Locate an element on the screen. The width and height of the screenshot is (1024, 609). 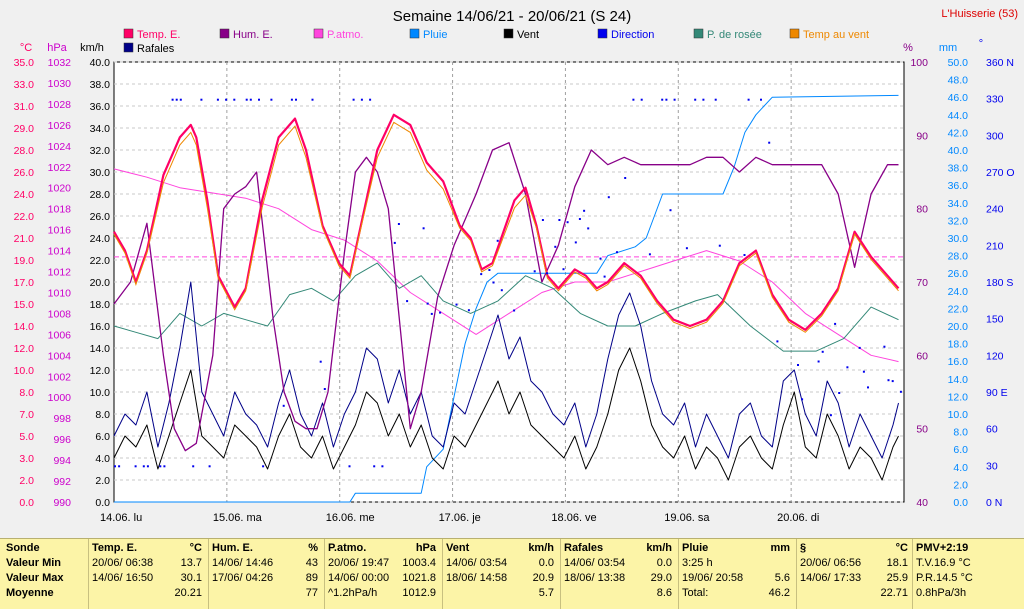
hum-tick-label: 40 is located at coordinates (922, 503).